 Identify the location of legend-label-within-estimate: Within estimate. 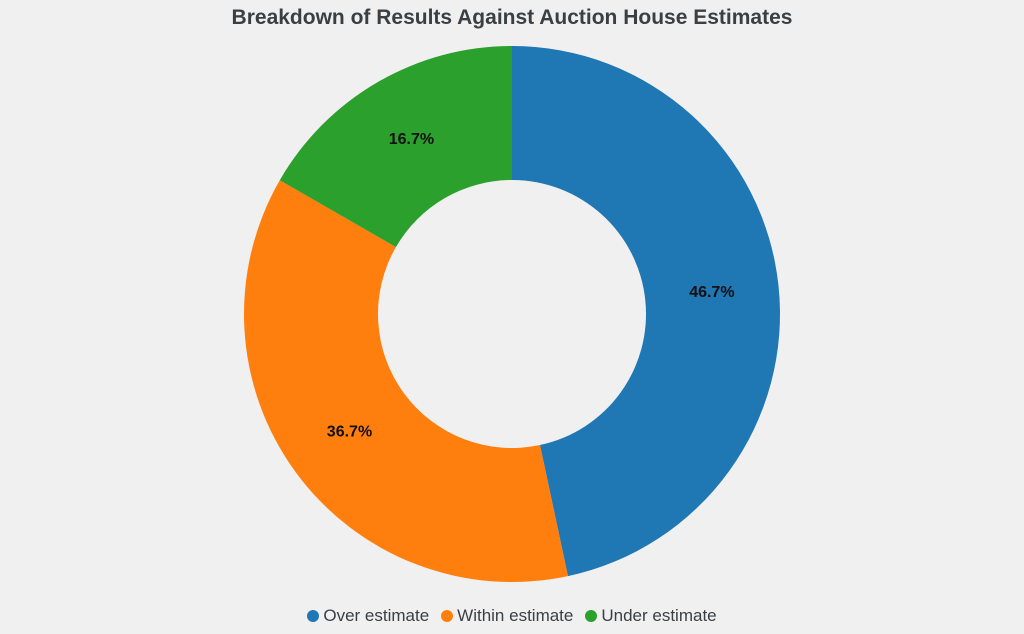
(515, 615).